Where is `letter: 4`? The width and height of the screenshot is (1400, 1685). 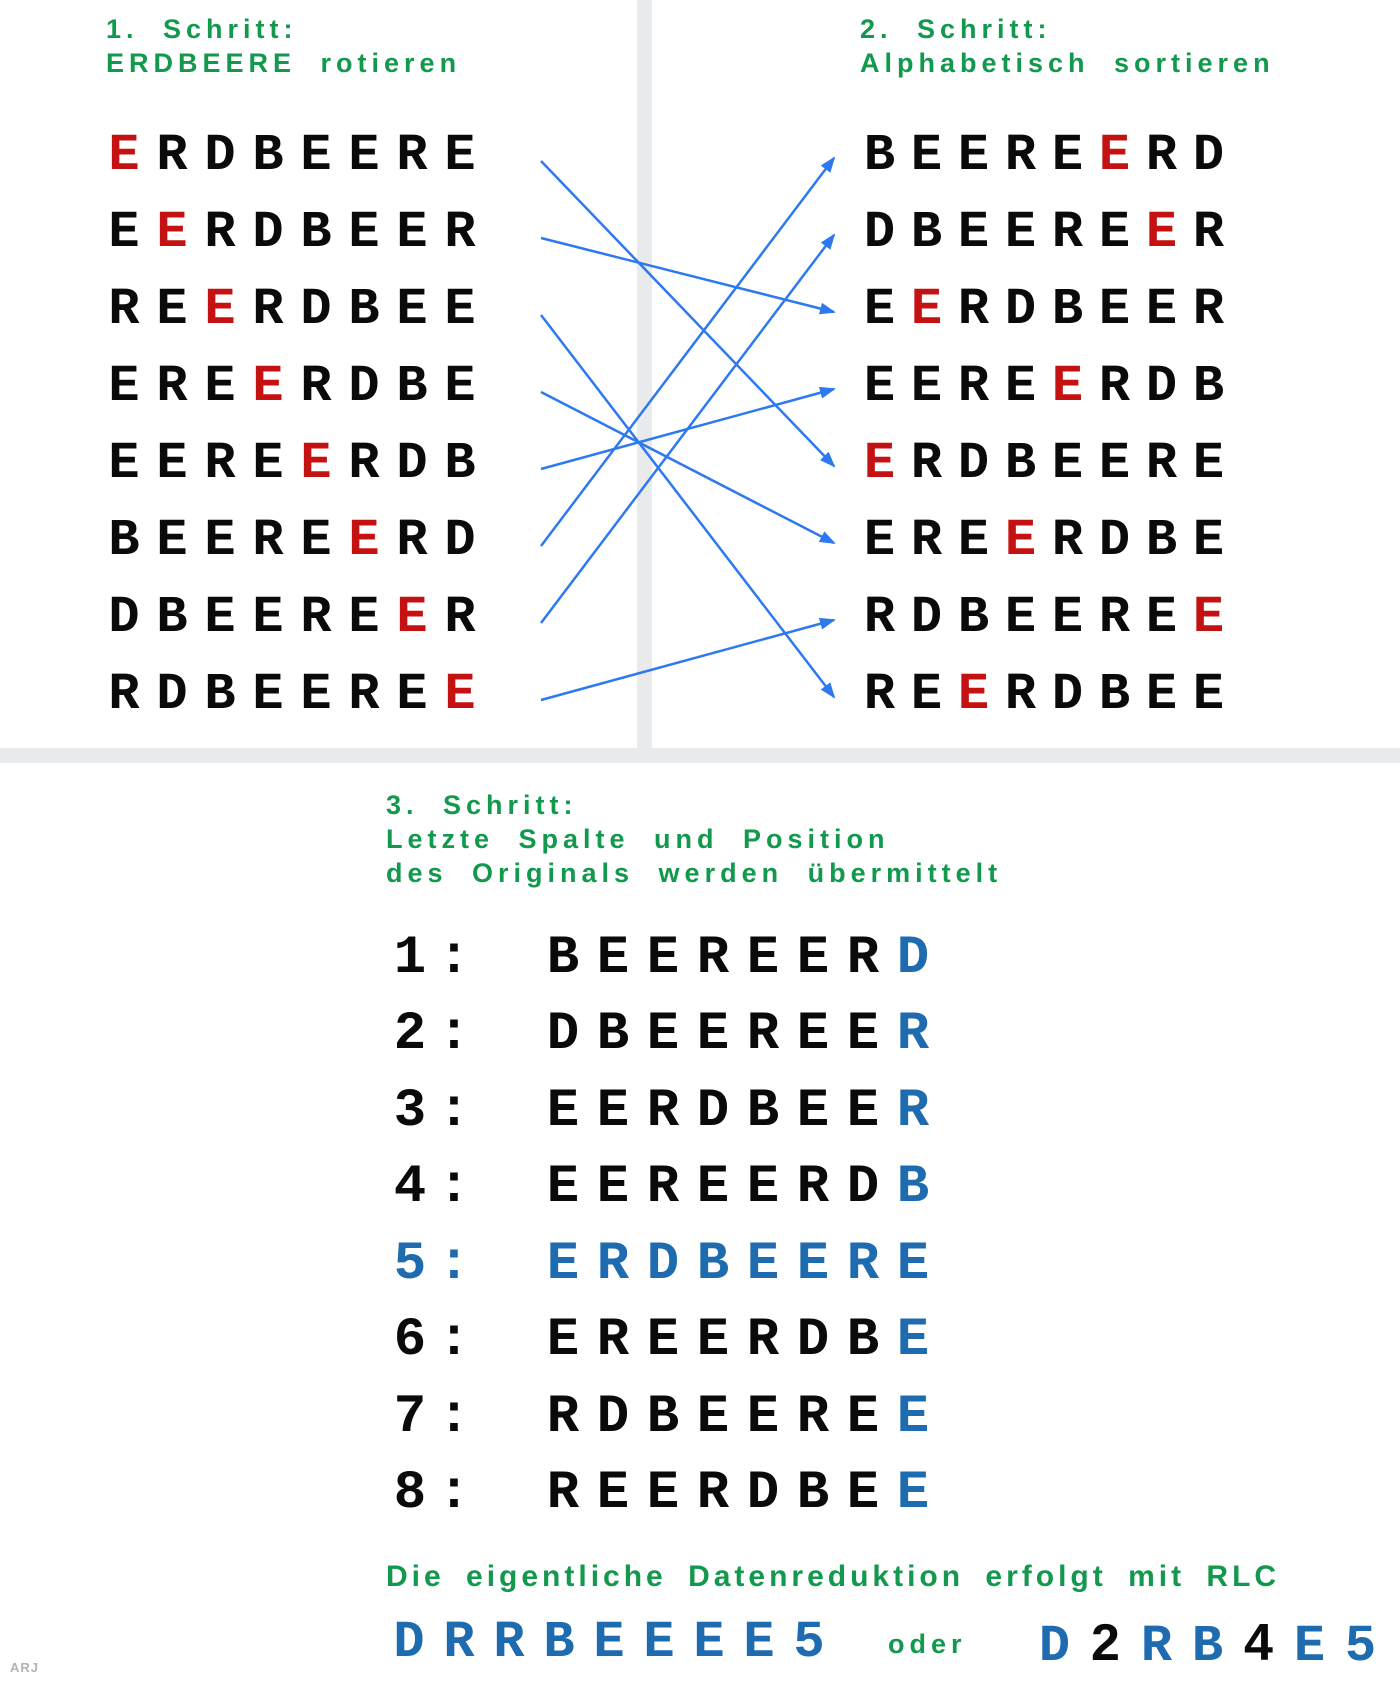
letter: 4 is located at coordinates (410, 1187).